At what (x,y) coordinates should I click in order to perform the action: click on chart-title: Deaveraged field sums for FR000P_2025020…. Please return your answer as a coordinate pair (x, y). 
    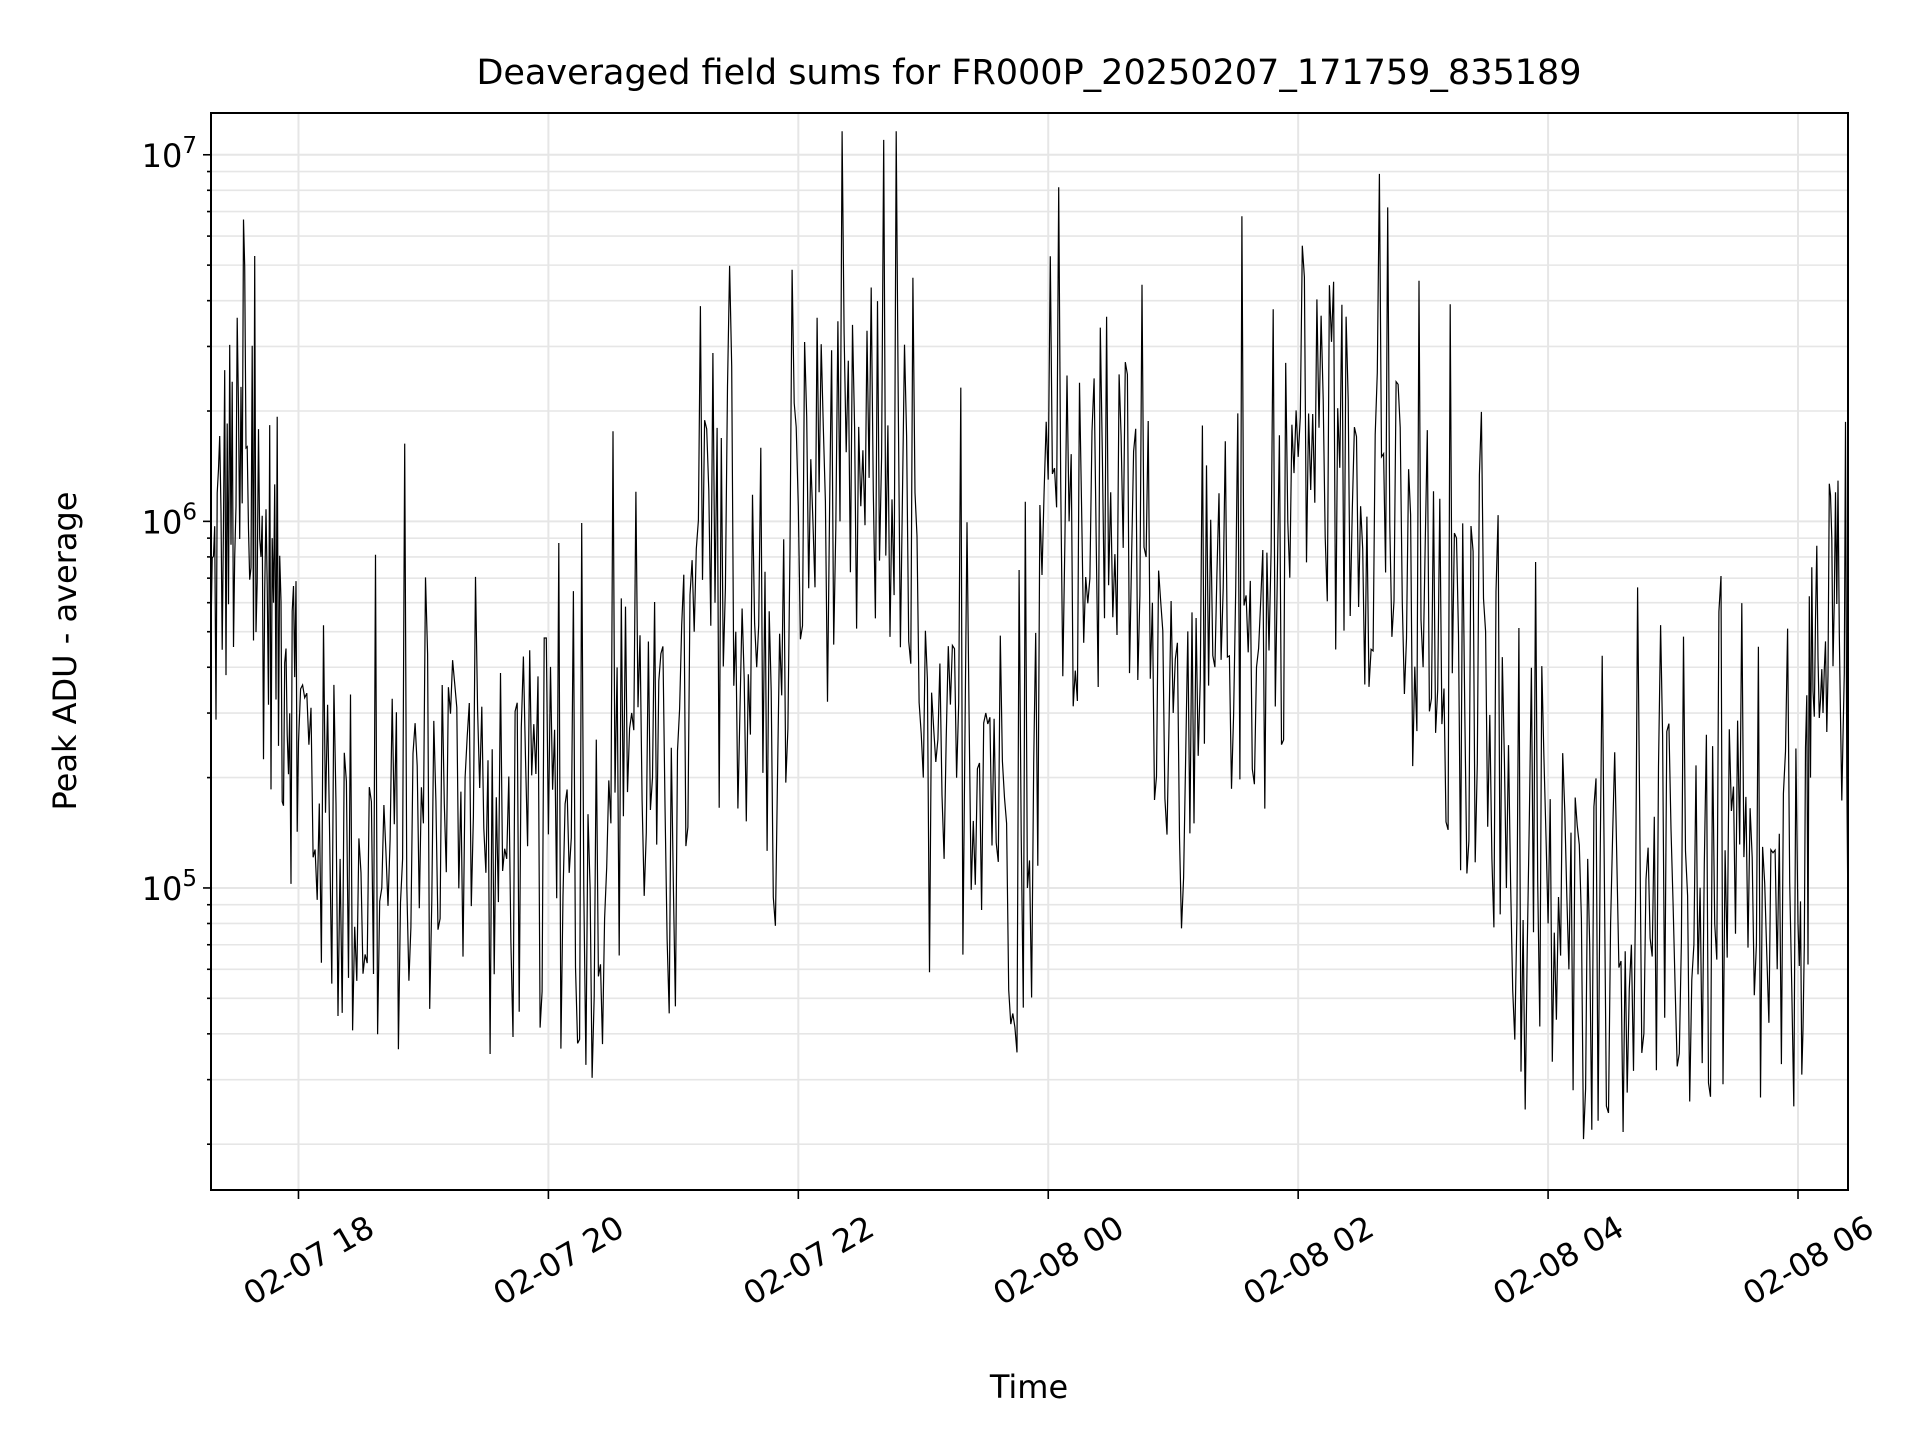
    Looking at the image, I should click on (1028, 73).